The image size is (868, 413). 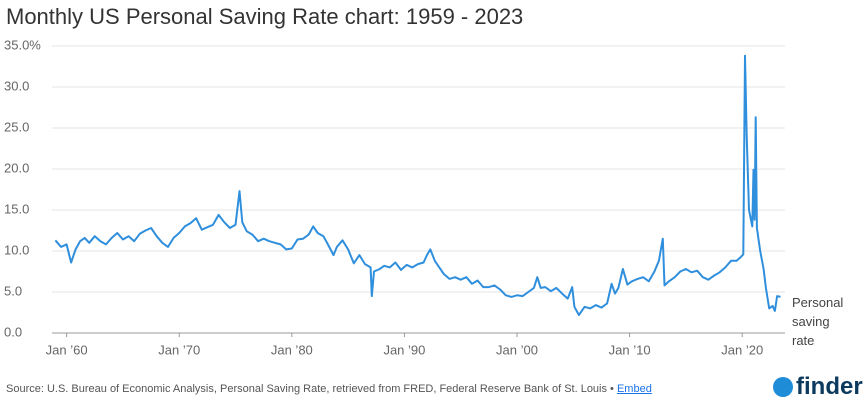 What do you see at coordinates (16, 167) in the screenshot?
I see `y-tick-label: 20.0` at bounding box center [16, 167].